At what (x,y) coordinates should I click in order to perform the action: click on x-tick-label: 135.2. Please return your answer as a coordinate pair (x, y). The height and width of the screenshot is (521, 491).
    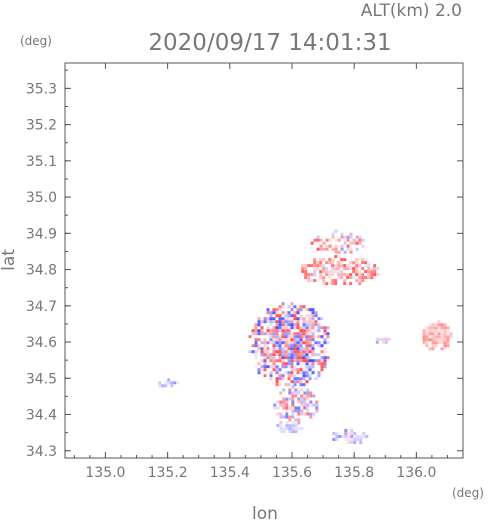
    Looking at the image, I should click on (168, 473).